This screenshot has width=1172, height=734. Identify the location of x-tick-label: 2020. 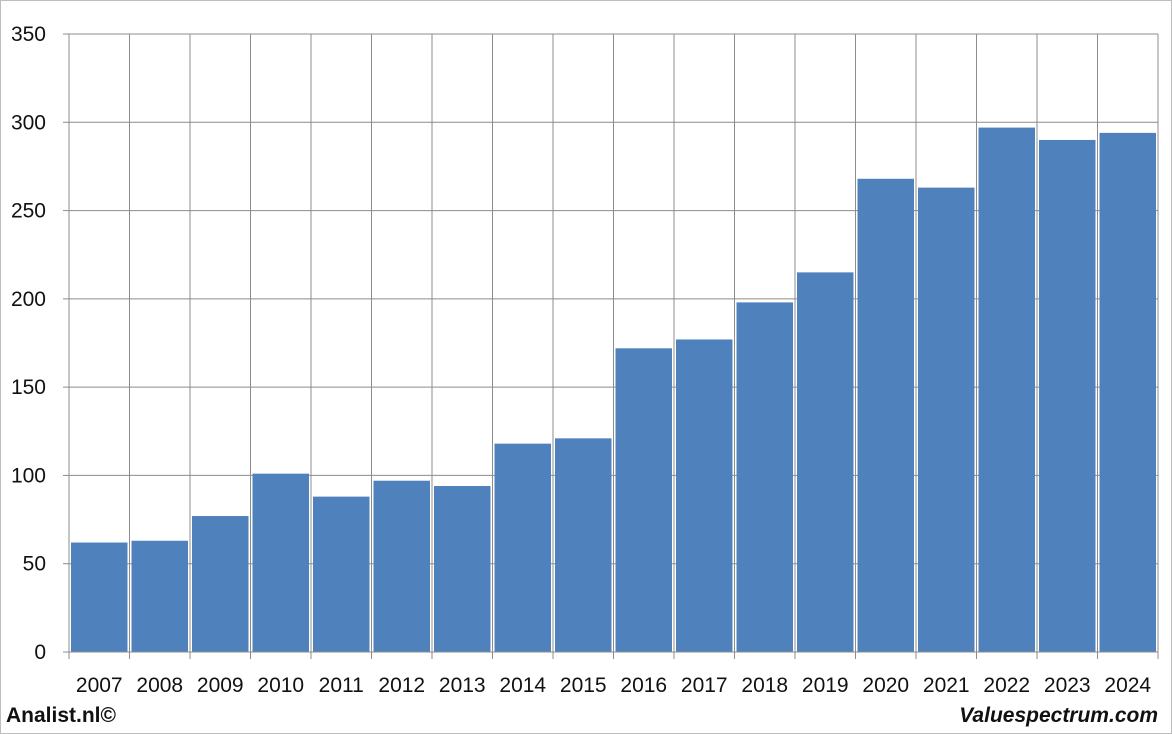
(885, 685).